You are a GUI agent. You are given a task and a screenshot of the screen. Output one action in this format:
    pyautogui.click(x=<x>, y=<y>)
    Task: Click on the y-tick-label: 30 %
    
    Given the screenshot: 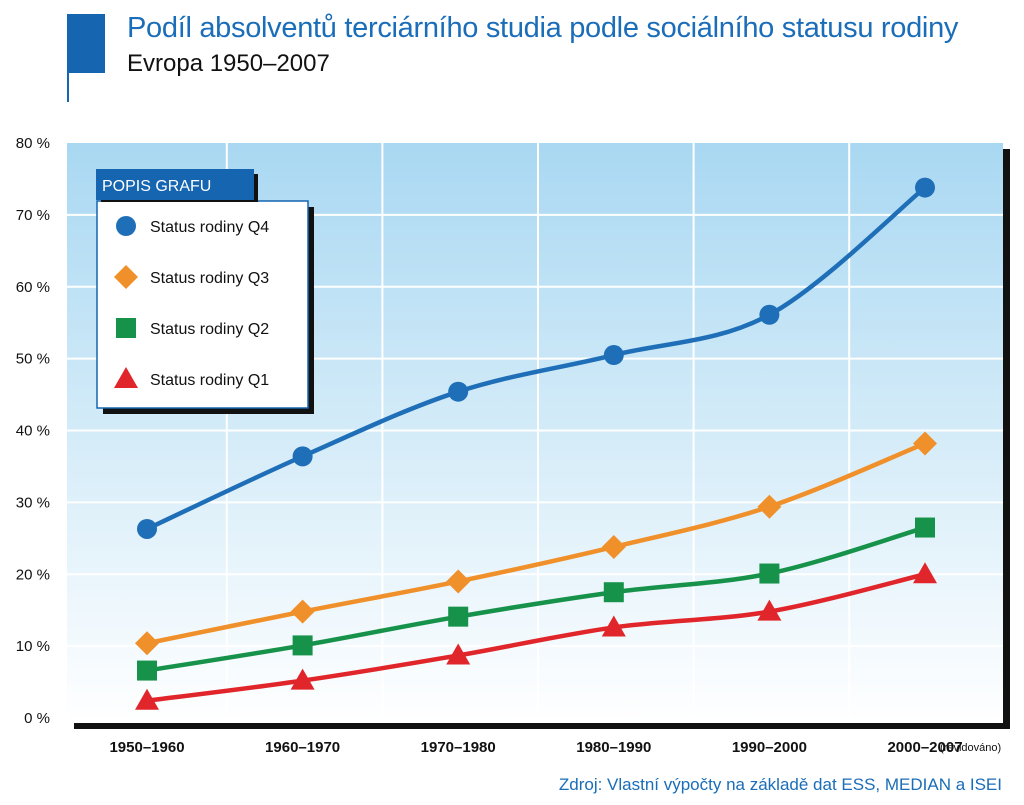 What is the action you would take?
    pyautogui.click(x=33, y=502)
    